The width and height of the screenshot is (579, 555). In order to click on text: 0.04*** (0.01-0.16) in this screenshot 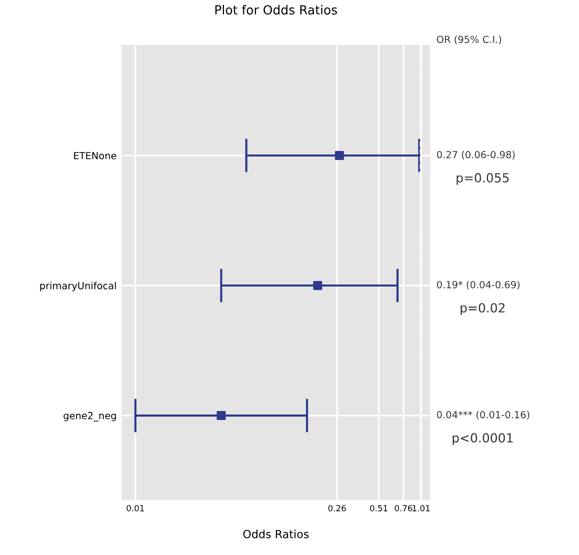, I will do `click(483, 415)`.